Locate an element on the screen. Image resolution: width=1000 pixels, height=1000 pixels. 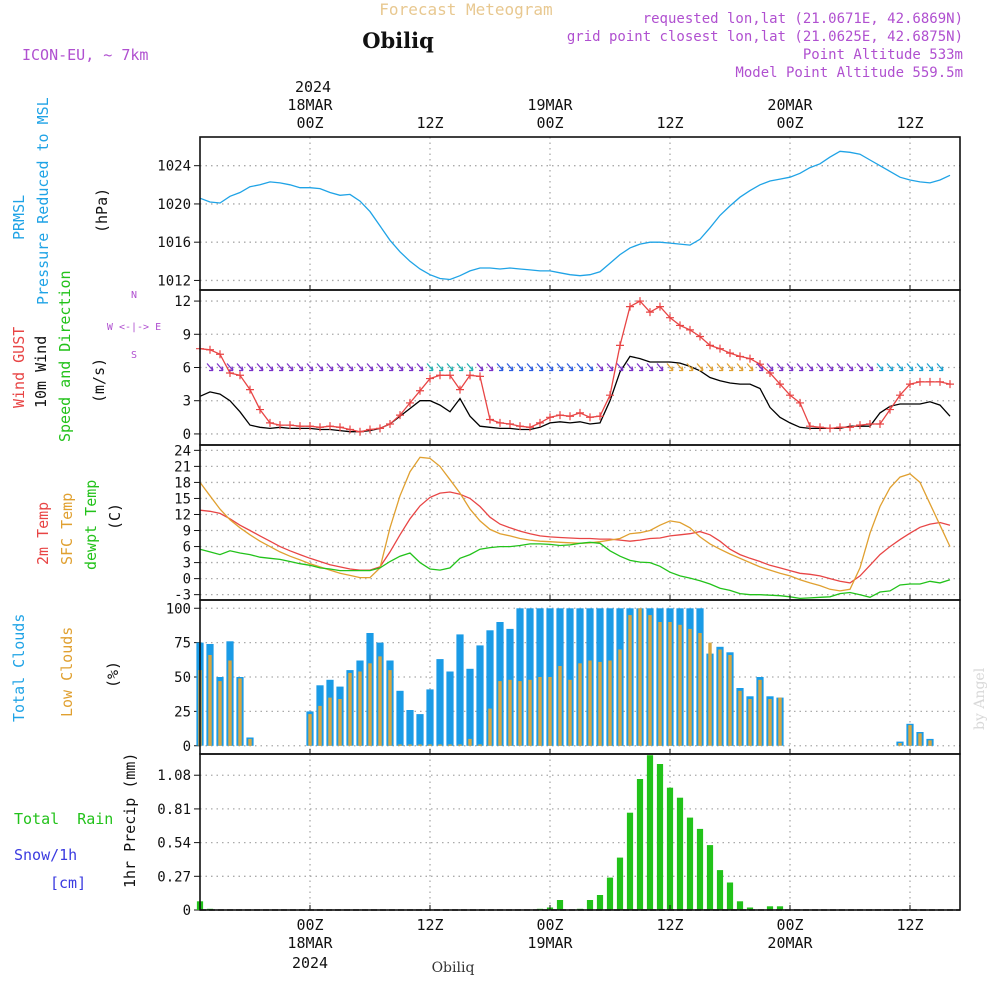
compass-south: S is located at coordinates (134, 355).